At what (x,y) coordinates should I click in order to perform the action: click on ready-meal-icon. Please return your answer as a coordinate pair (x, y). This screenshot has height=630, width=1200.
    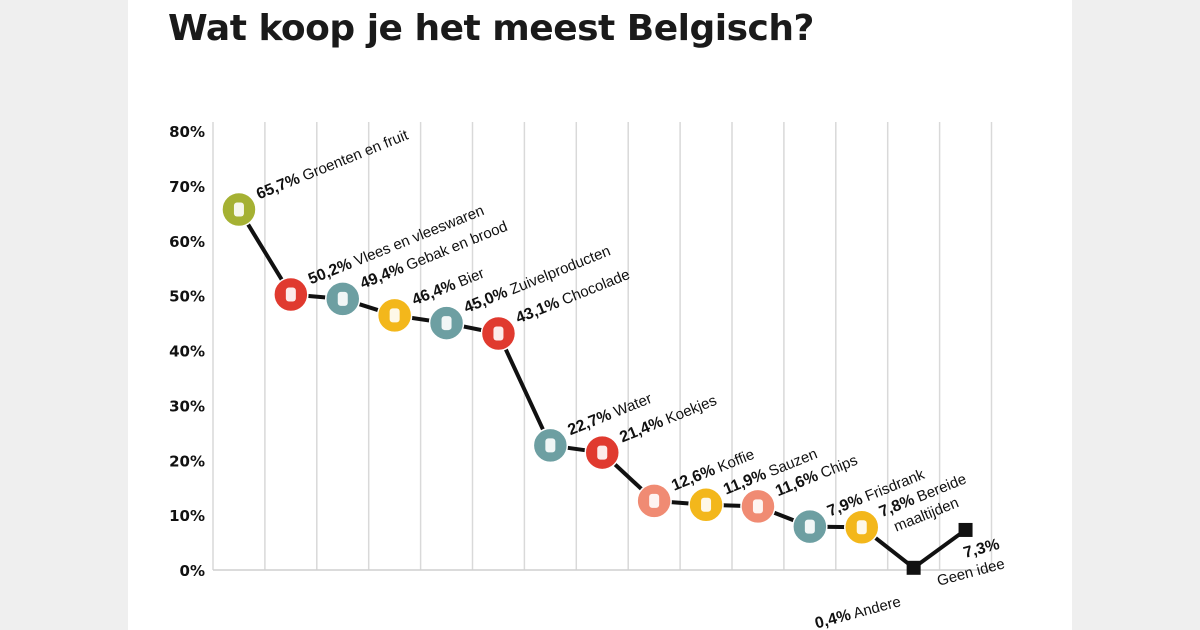
    Looking at the image, I should click on (861, 527).